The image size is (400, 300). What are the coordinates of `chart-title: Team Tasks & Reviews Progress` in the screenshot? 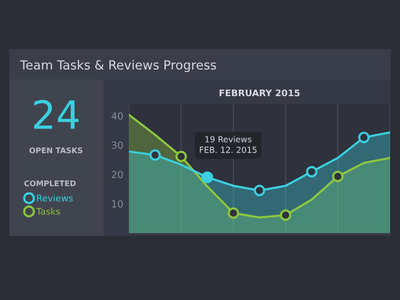 It's located at (118, 66).